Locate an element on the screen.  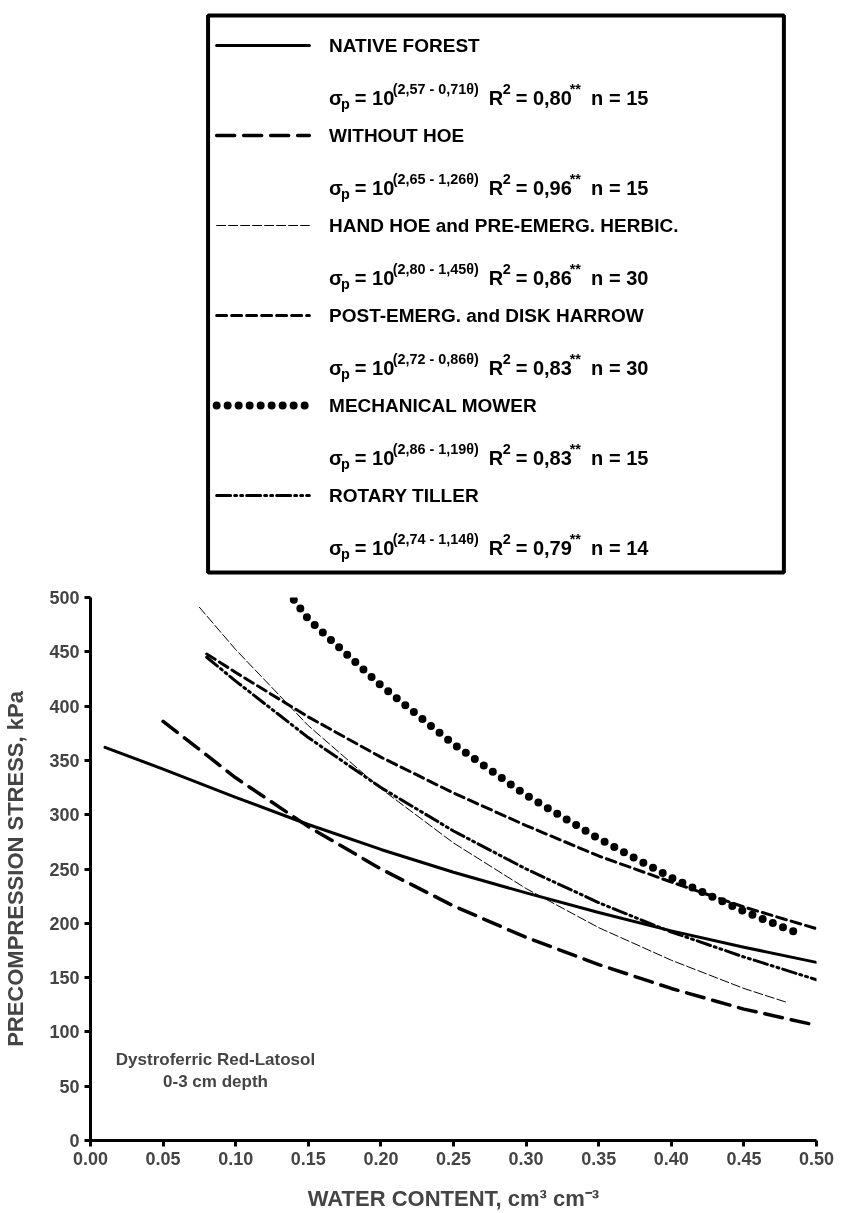
y-tick-label: 0 is located at coordinates (74, 1141).